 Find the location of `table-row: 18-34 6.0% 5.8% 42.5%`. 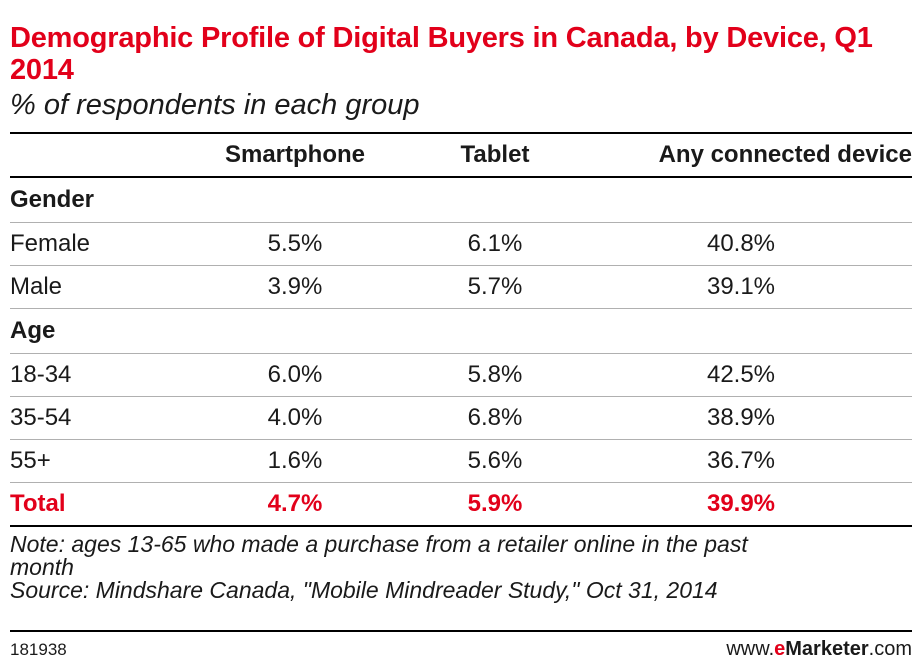

table-row: 18-34 6.0% 5.8% 42.5% is located at coordinates (461, 375).